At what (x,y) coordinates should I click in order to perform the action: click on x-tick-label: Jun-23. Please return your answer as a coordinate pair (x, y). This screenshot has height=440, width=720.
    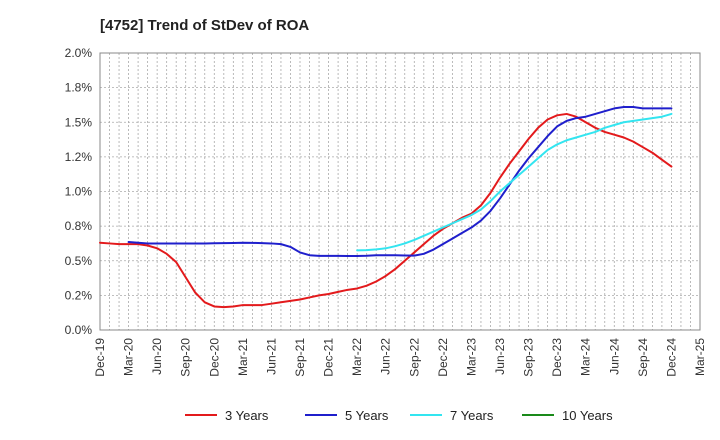
    Looking at the image, I should click on (500, 356).